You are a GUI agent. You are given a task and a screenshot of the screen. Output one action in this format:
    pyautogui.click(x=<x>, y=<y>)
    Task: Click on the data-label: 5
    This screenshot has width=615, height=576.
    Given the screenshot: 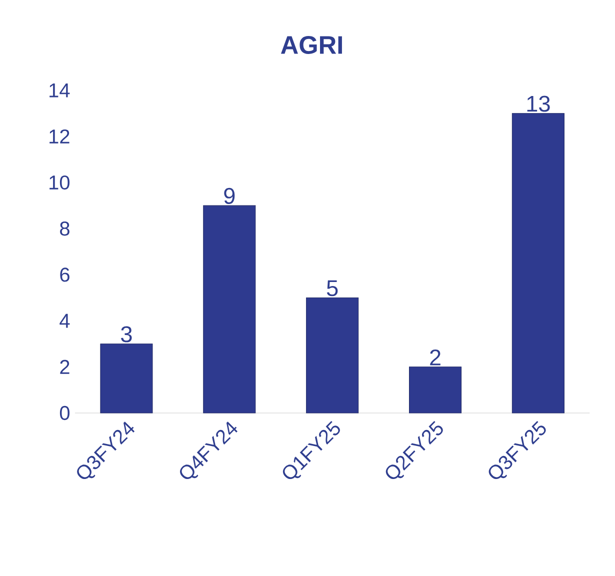 What is the action you would take?
    pyautogui.click(x=332, y=288)
    